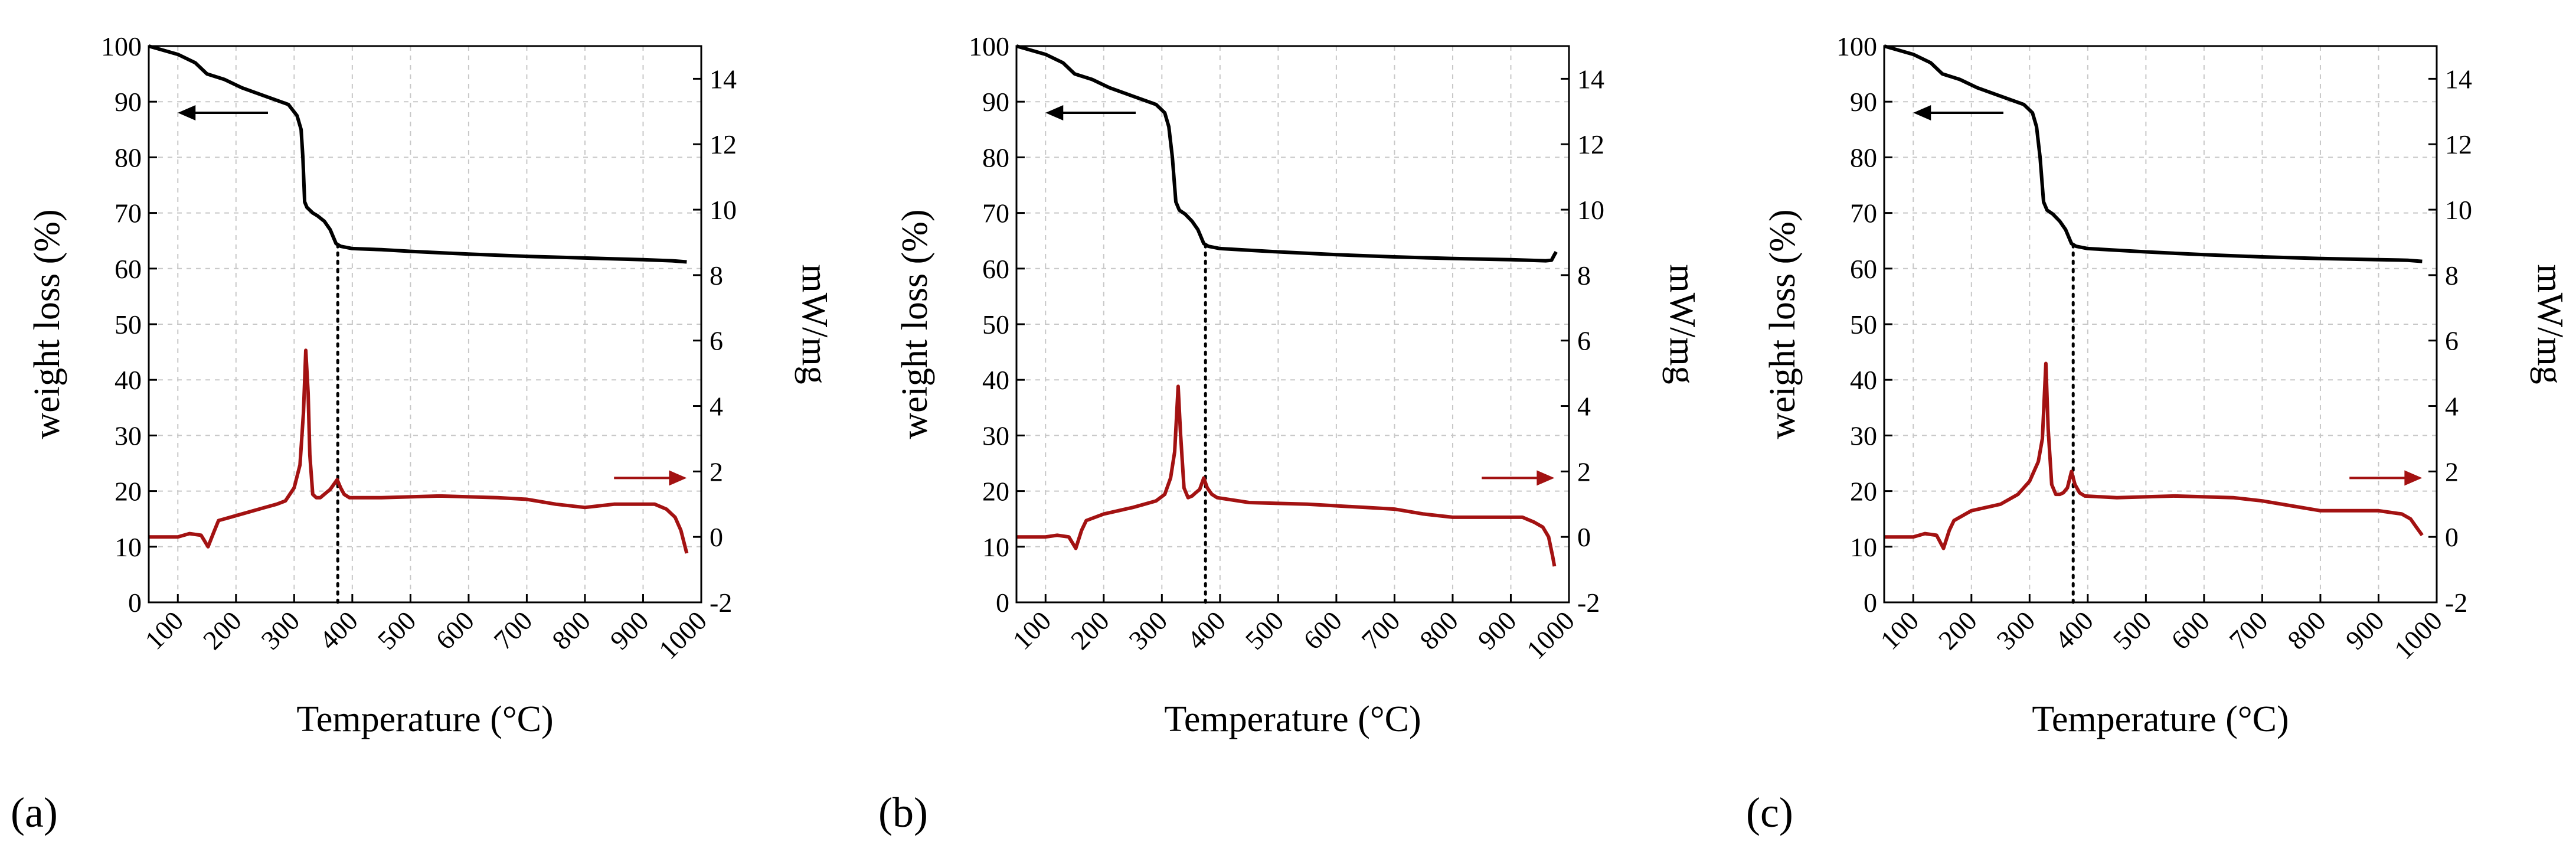 The height and width of the screenshot is (861, 2576). I want to click on y2-axis-title: mW/mg, so click(2550, 324).